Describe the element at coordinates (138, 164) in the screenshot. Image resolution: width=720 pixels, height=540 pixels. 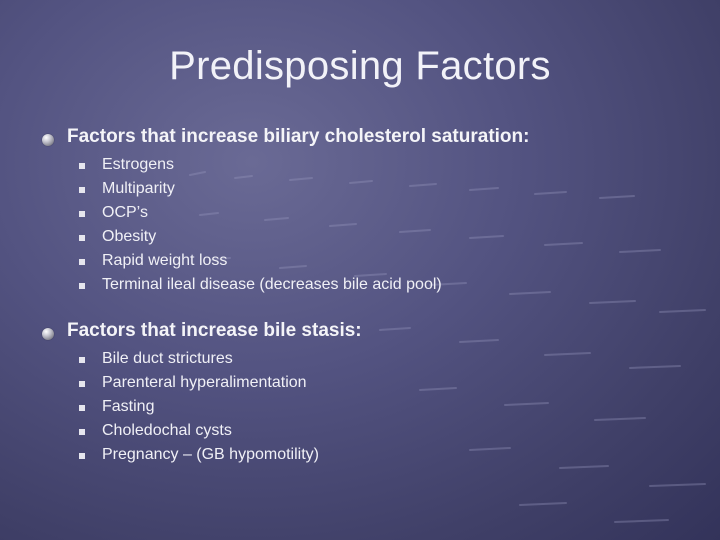
I see `list-item-text: Estrogens` at that location.